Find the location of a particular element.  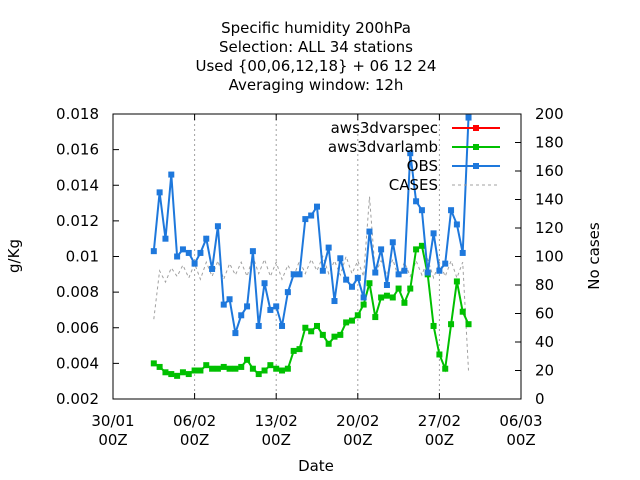

legend-label-cases: CASES is located at coordinates (413, 185).